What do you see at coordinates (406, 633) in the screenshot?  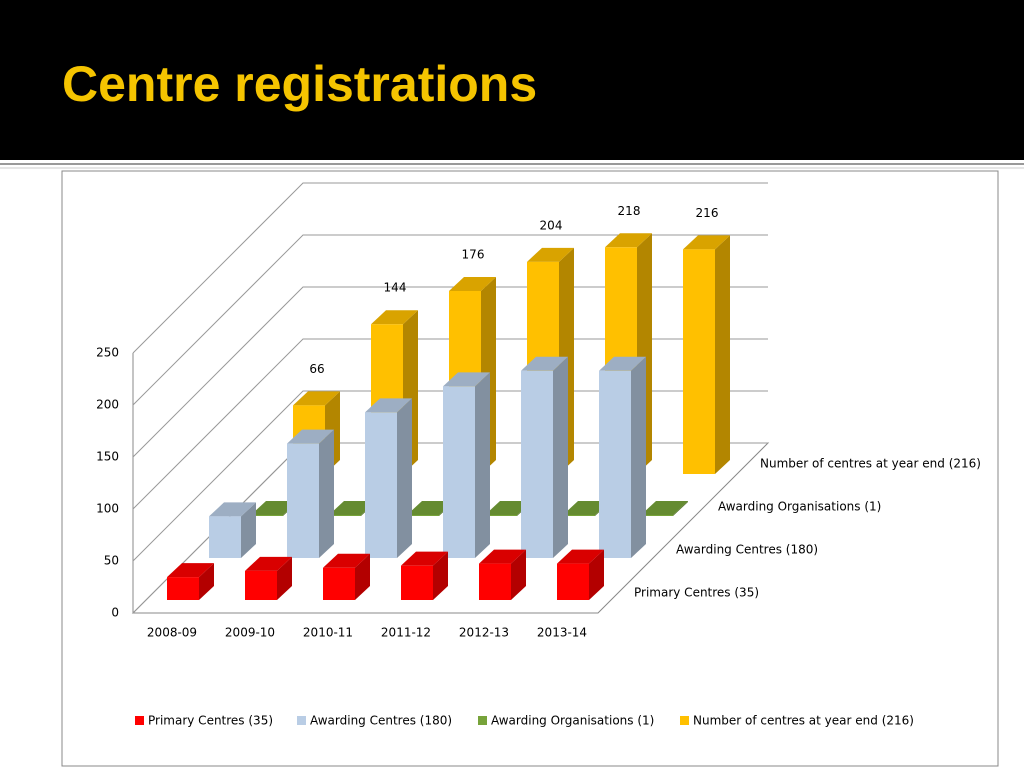 I see `x-tick-label: 2011-12` at bounding box center [406, 633].